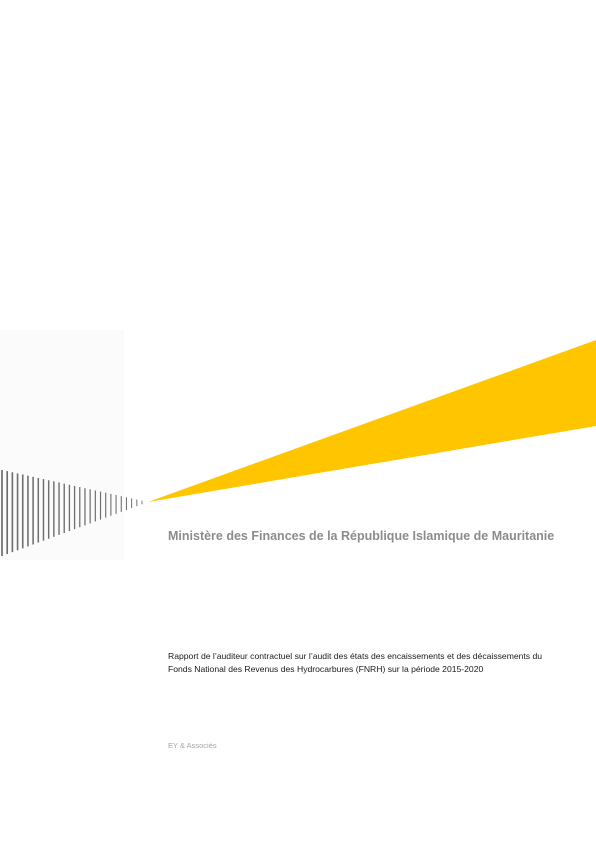 This screenshot has height=843, width=596. I want to click on firm-name: EY & Associés, so click(192, 745).